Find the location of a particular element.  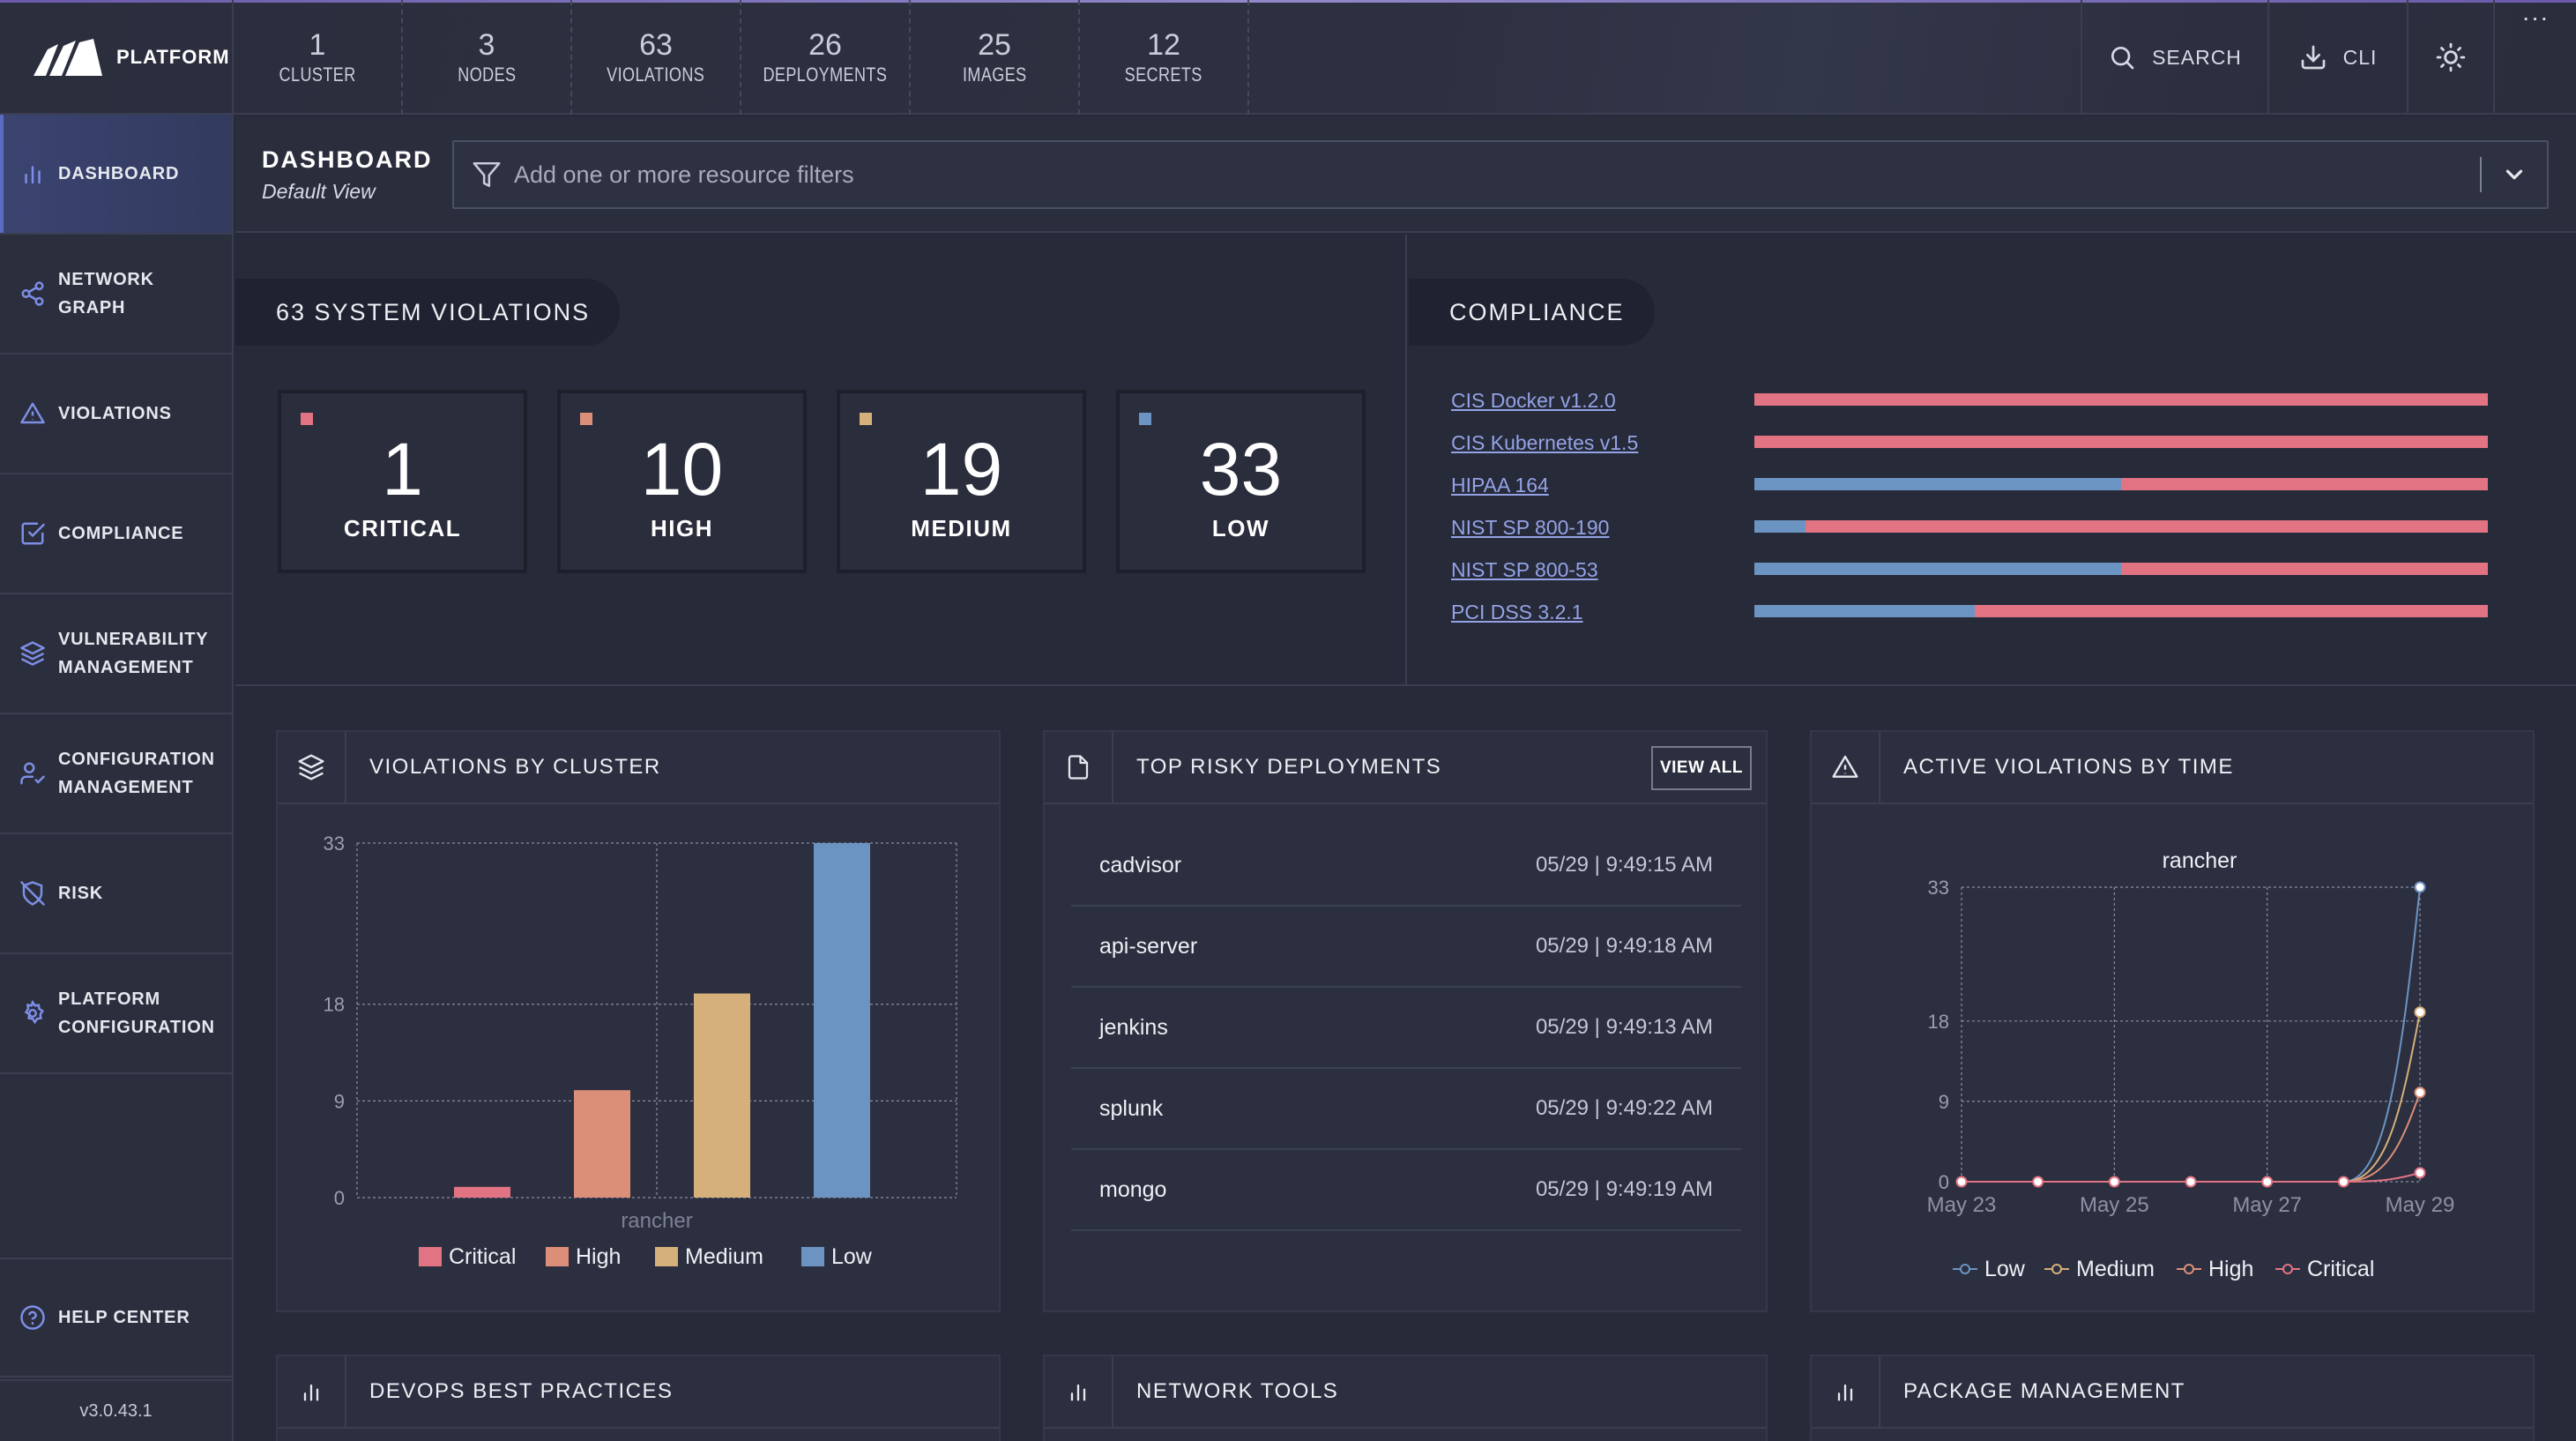

sidebar-item-violations: VIOLATIONS is located at coordinates (116, 414).